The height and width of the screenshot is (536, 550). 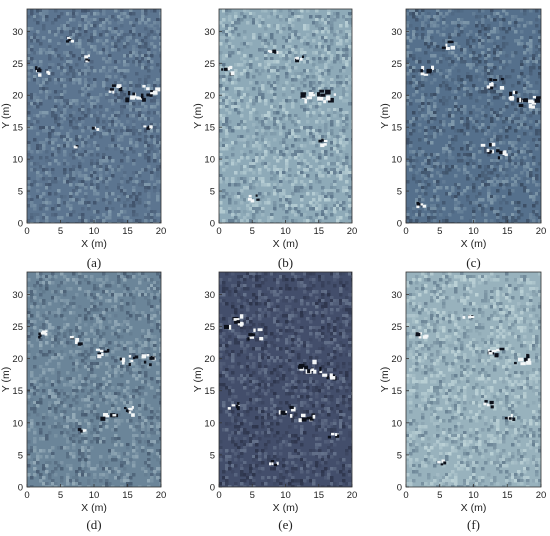 I want to click on x-tick-label: 10, so click(x=285, y=231).